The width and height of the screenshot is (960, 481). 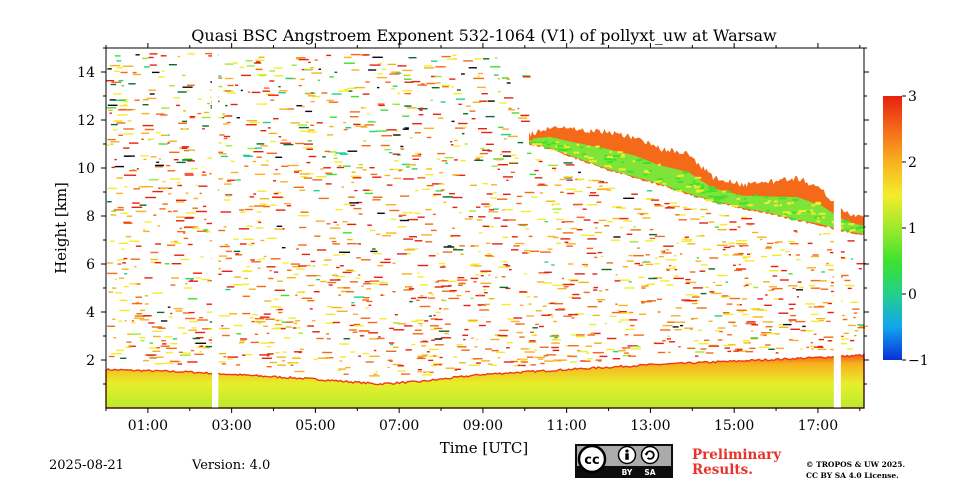 What do you see at coordinates (483, 426) in the screenshot?
I see `x-tick-label: 09:00` at bounding box center [483, 426].